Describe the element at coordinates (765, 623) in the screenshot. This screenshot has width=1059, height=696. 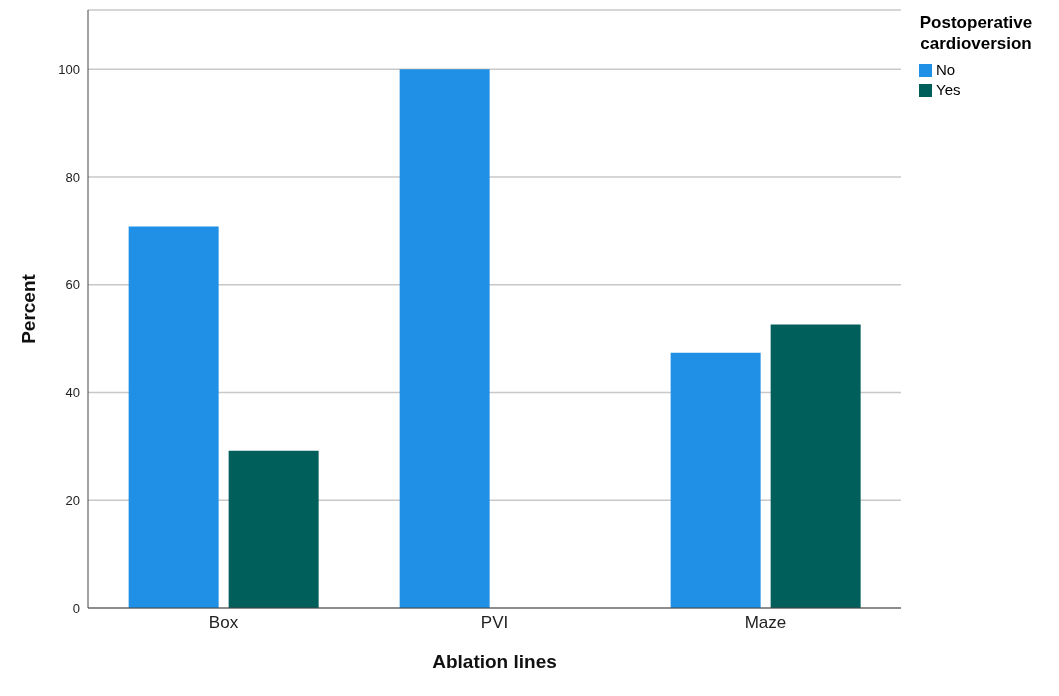
I see `x-tick-label: Maze` at that location.